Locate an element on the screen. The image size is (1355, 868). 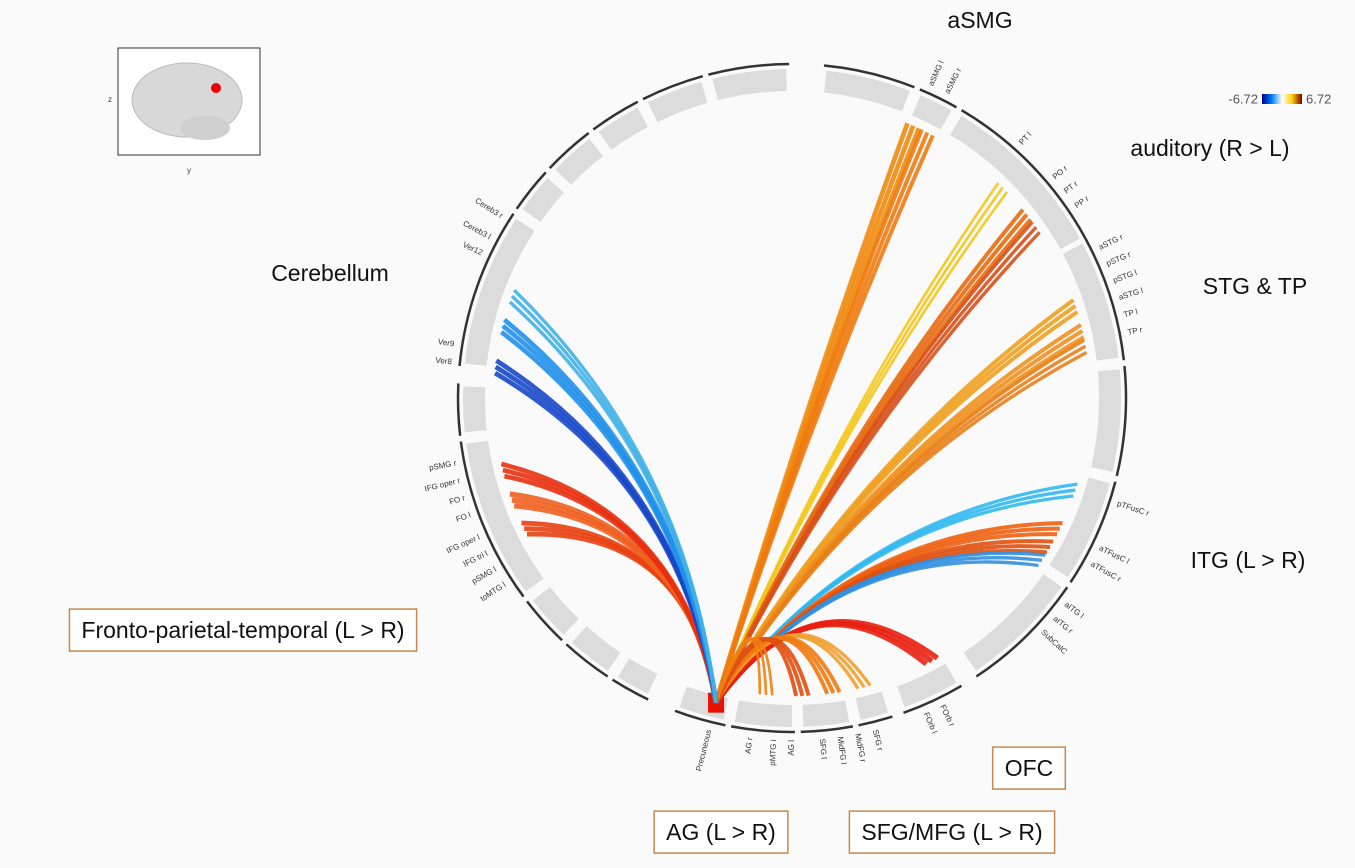
group-label: OFC is located at coordinates (1029, 768).